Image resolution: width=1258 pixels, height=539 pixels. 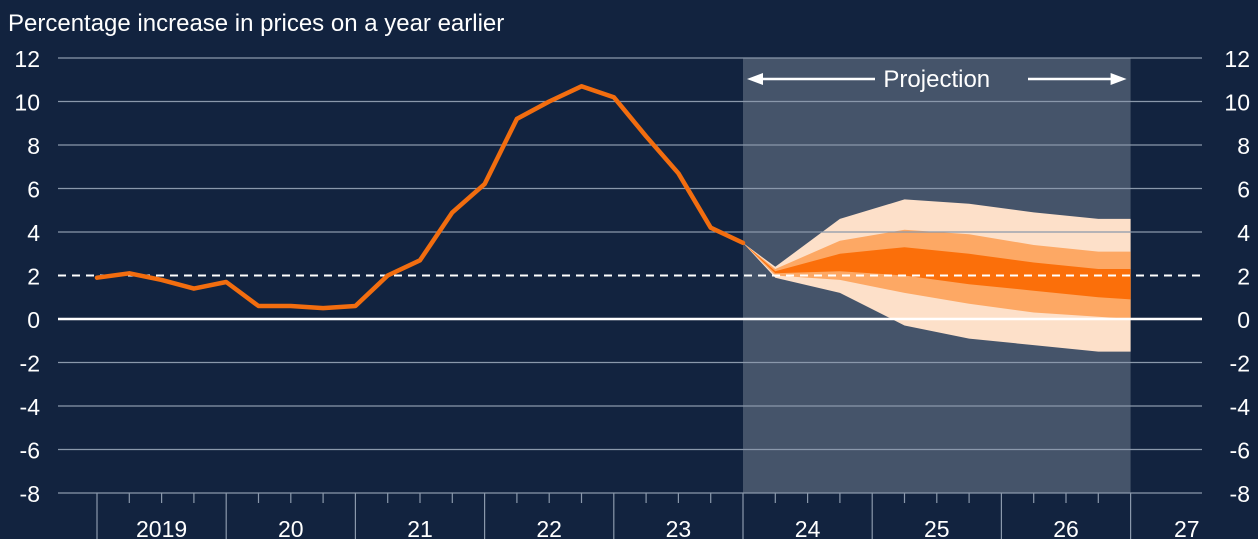 What do you see at coordinates (33, 277) in the screenshot?
I see `y-tick-label-left: 2` at bounding box center [33, 277].